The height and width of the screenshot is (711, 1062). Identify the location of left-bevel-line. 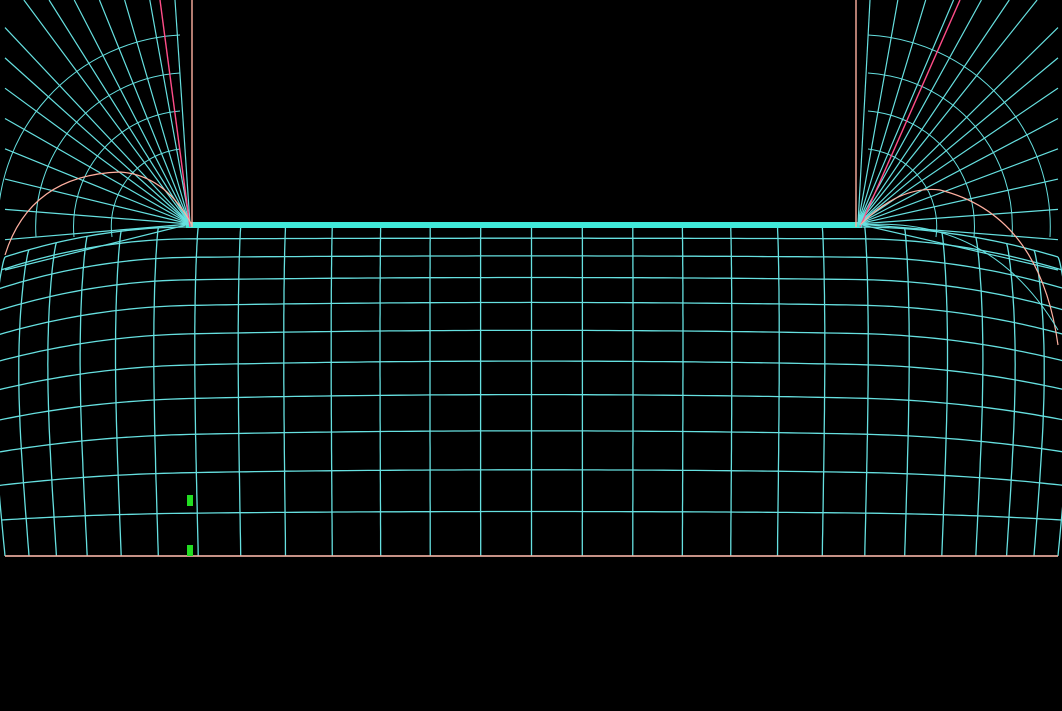
(175, 114).